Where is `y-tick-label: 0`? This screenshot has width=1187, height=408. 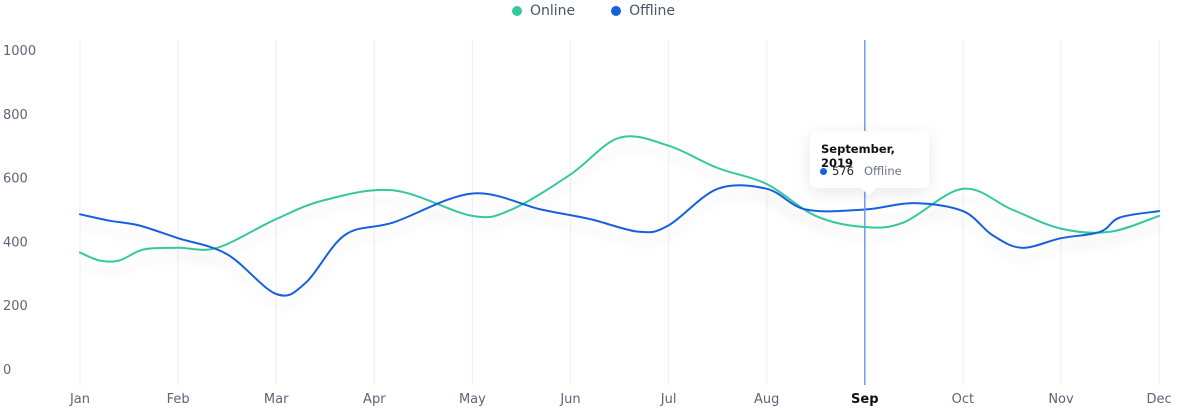 y-tick-label: 0 is located at coordinates (7, 370).